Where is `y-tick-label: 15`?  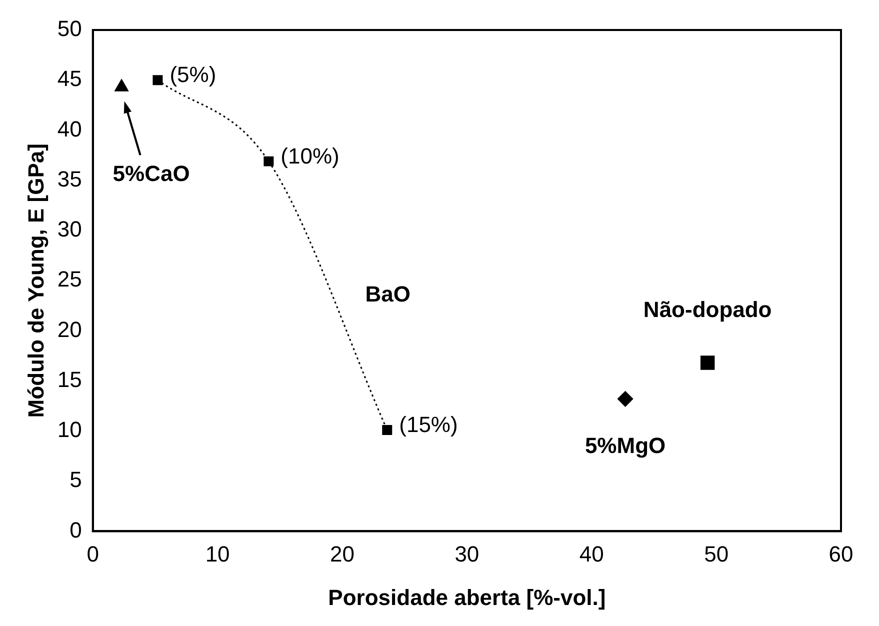 y-tick-label: 15 is located at coordinates (69, 379).